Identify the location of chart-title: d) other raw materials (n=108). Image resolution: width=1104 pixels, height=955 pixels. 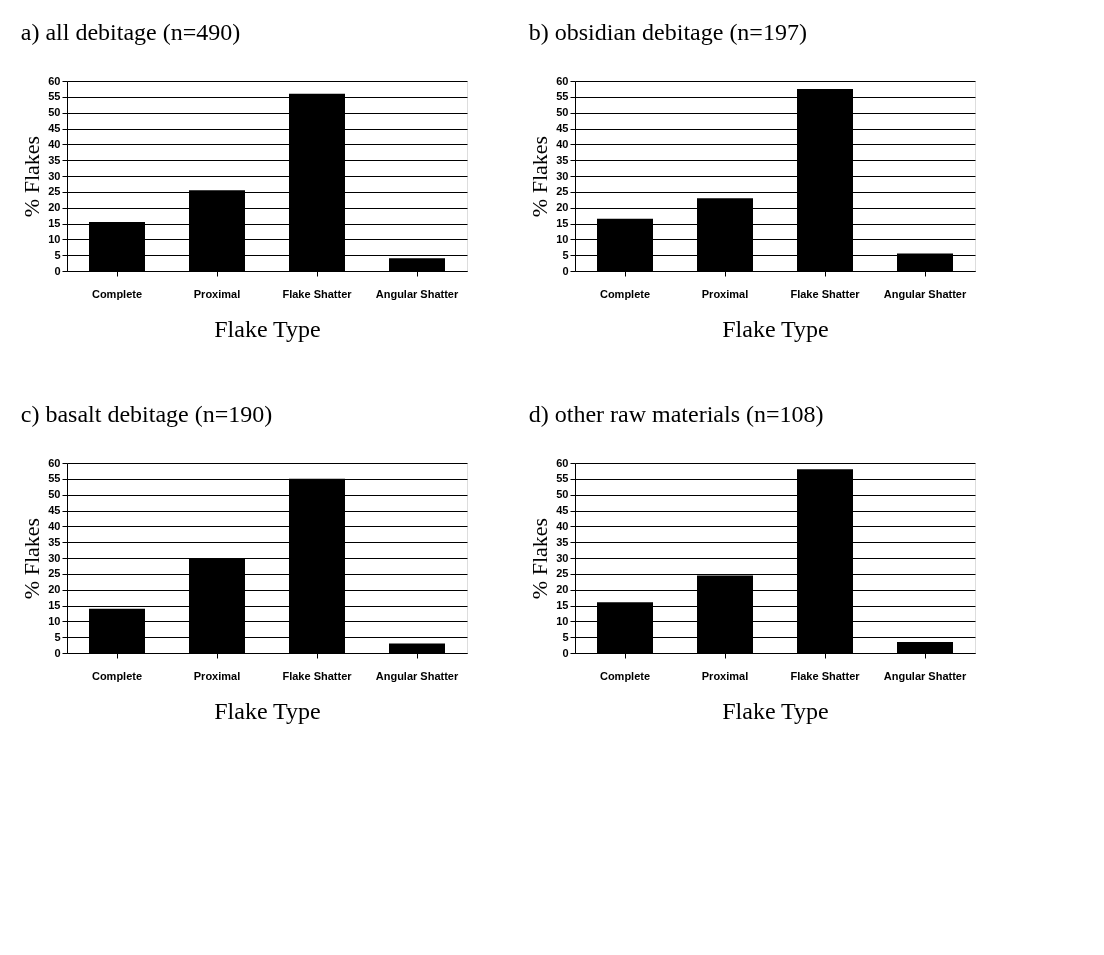
(676, 414).